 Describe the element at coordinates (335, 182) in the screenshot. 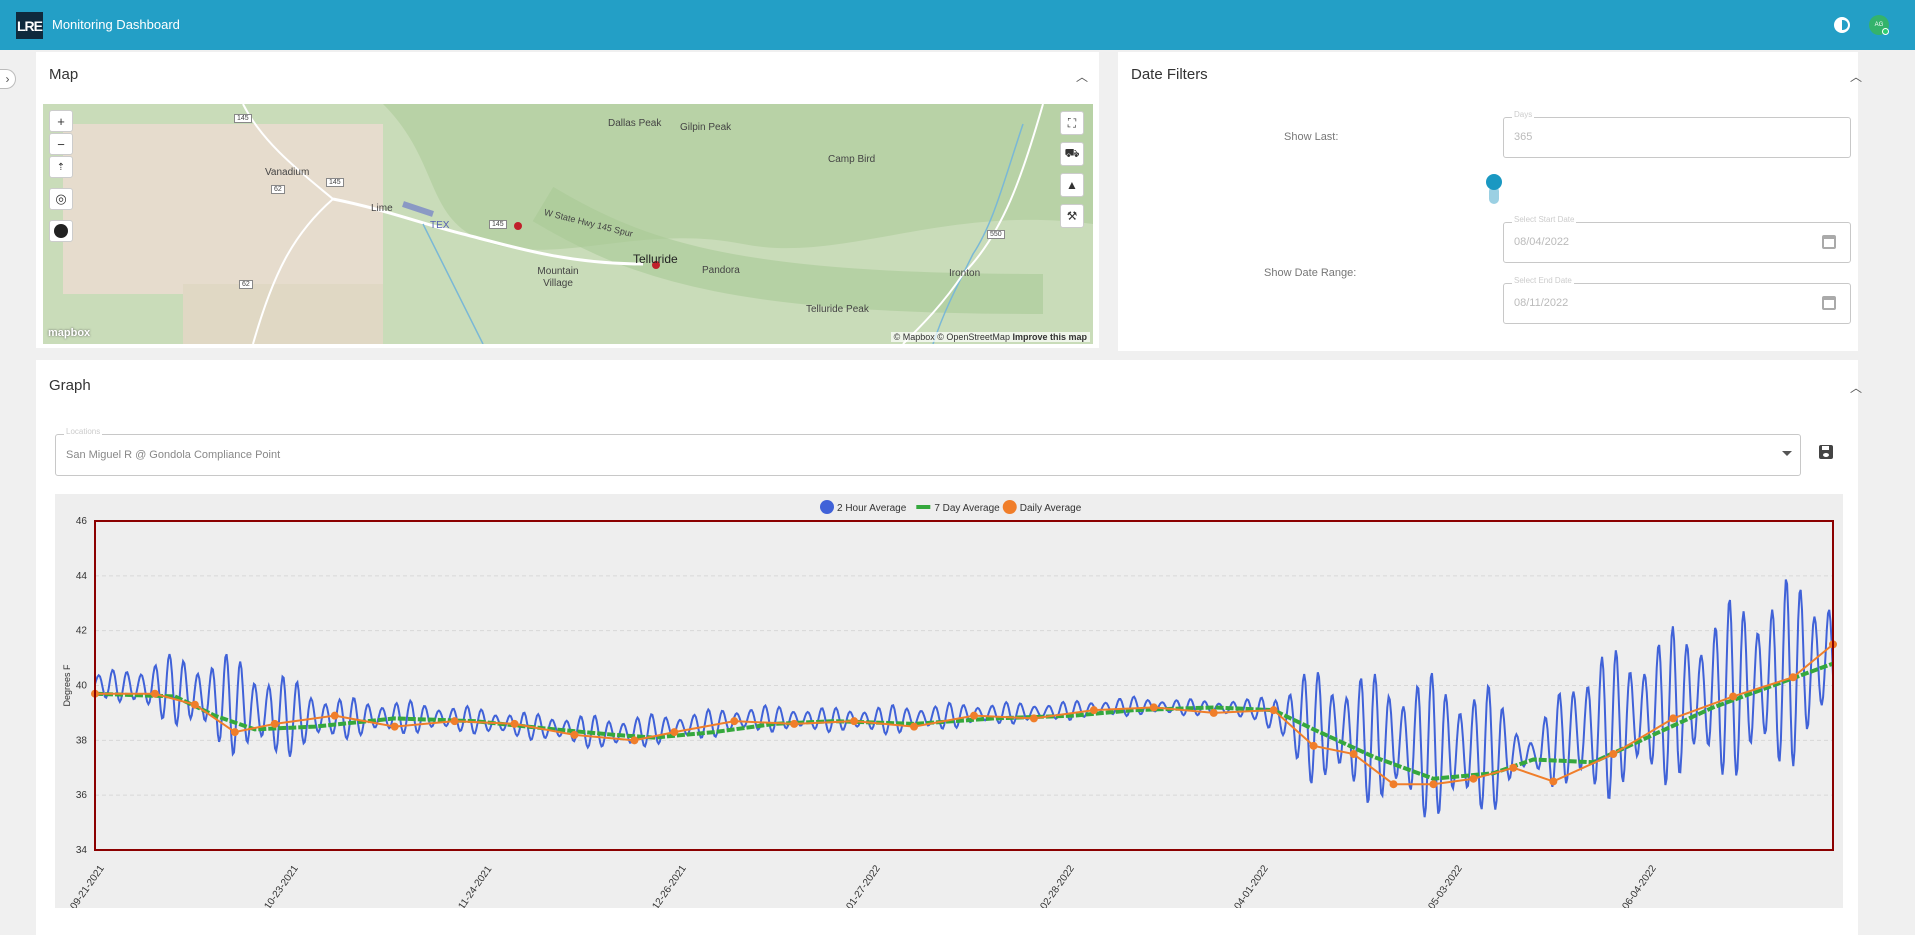

I see `road-shield: 145` at that location.